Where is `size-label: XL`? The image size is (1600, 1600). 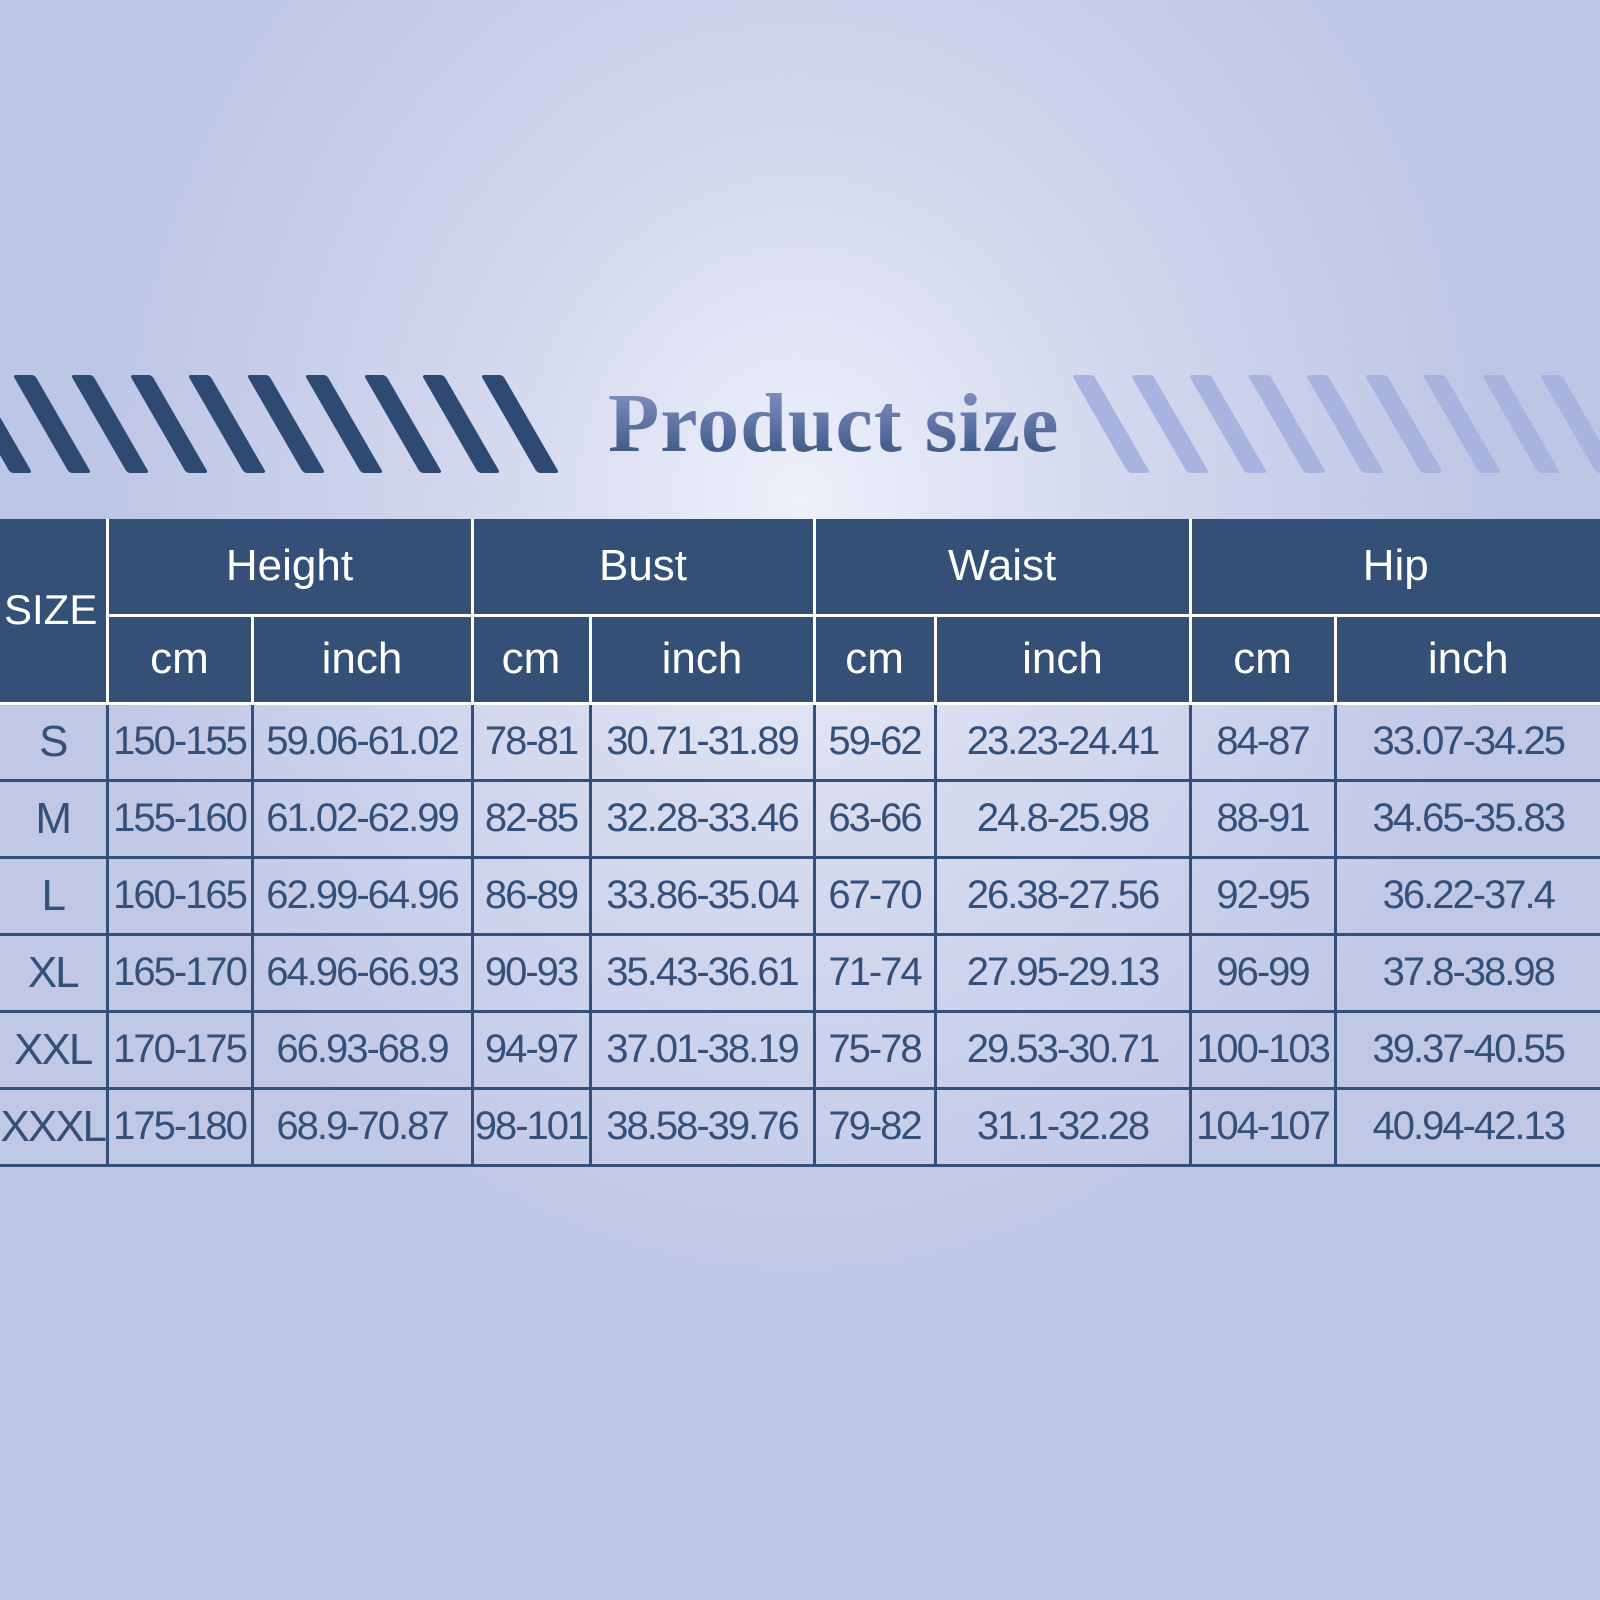 size-label: XL is located at coordinates (54, 972).